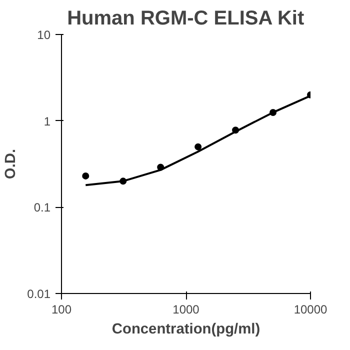  What do you see at coordinates (11, 164) in the screenshot?
I see `y-axis-title: O.D.` at bounding box center [11, 164].